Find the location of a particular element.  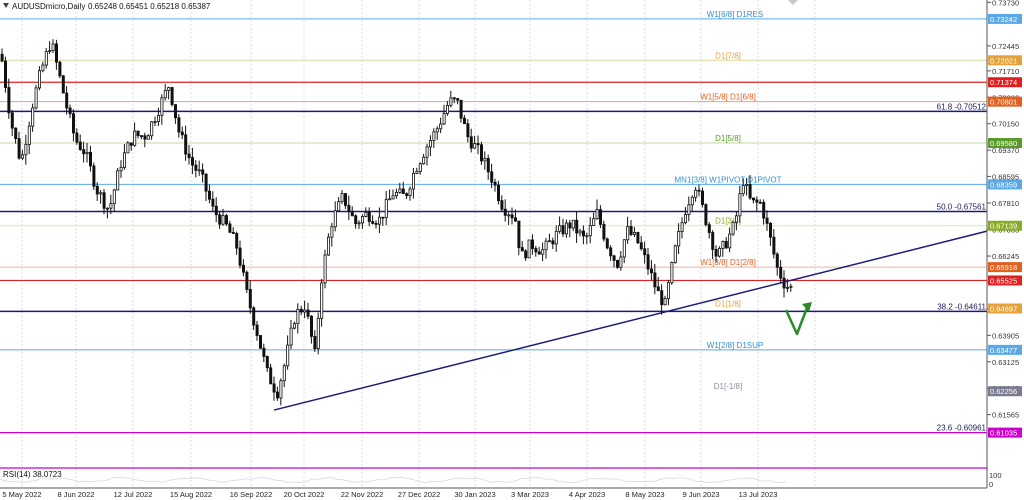

price-badge-label: 0.65918 is located at coordinates (1003, 267).